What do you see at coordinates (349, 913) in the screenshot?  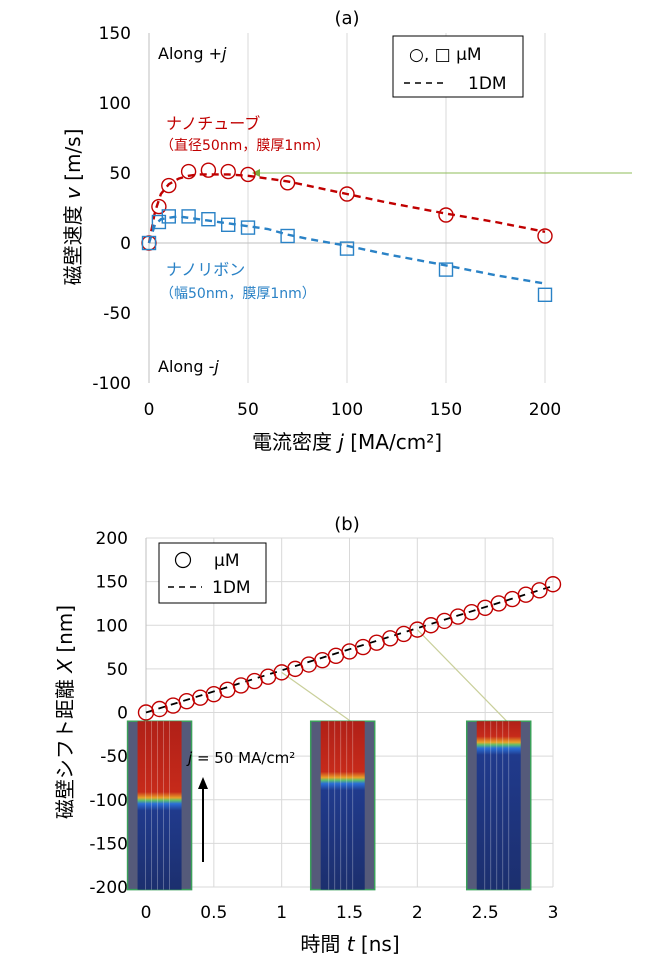 I see `x-tick-label: 1.5` at bounding box center [349, 913].